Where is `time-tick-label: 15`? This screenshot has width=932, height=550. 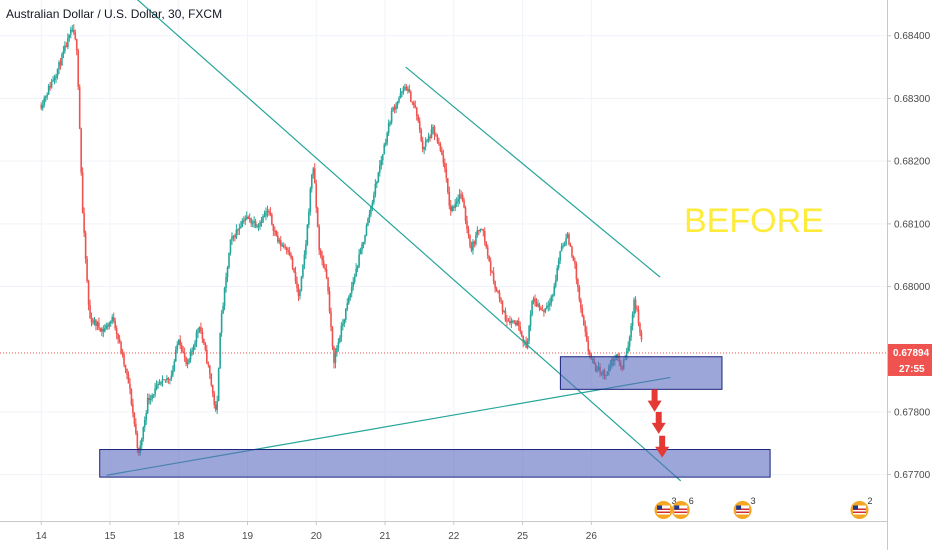 time-tick-label: 15 is located at coordinates (110, 536).